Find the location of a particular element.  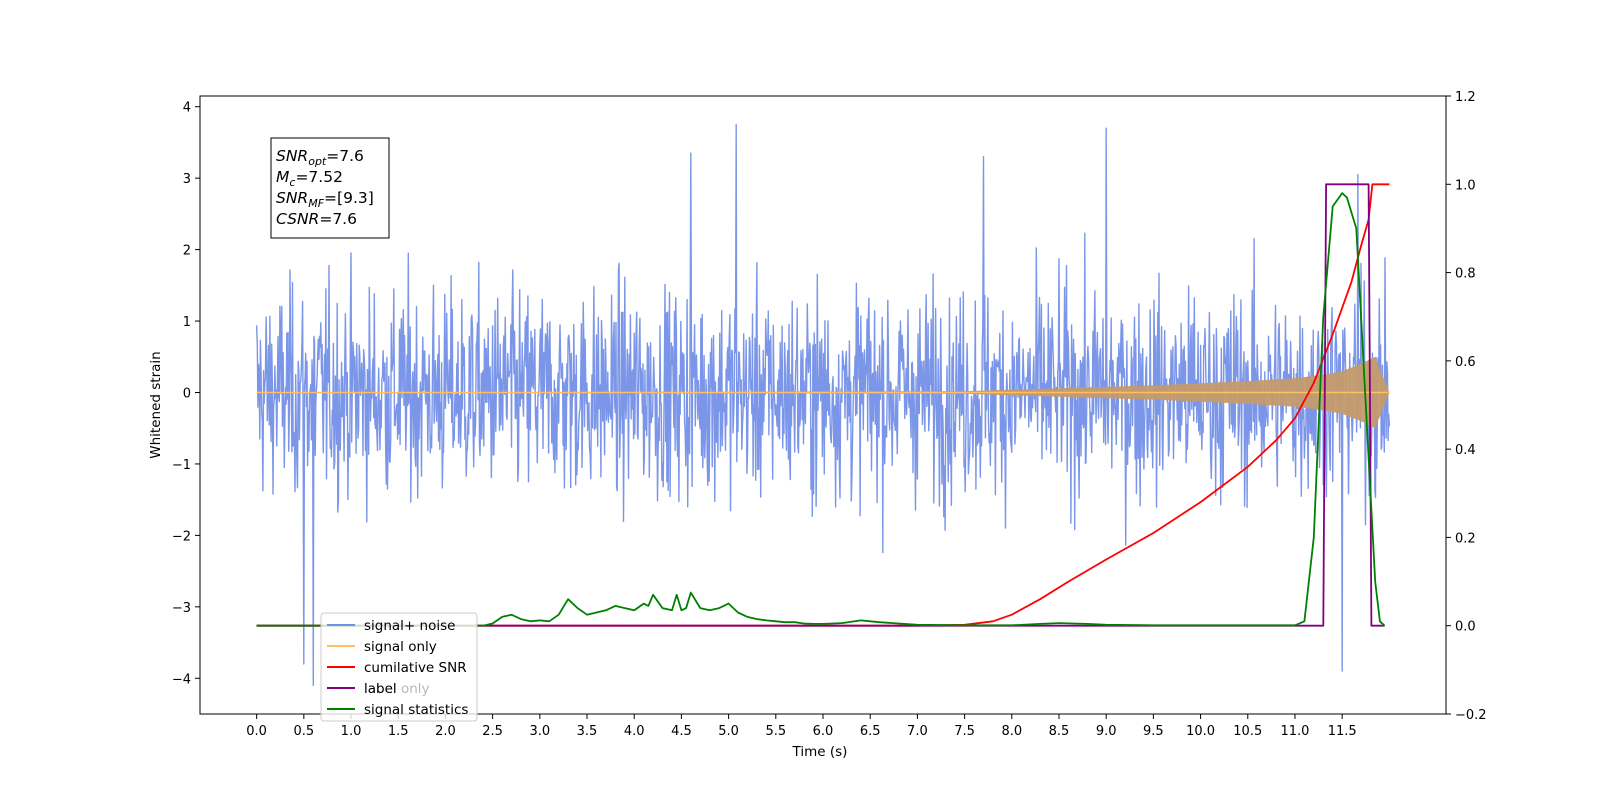

x-tick-label: 7.5 is located at coordinates (964, 731).